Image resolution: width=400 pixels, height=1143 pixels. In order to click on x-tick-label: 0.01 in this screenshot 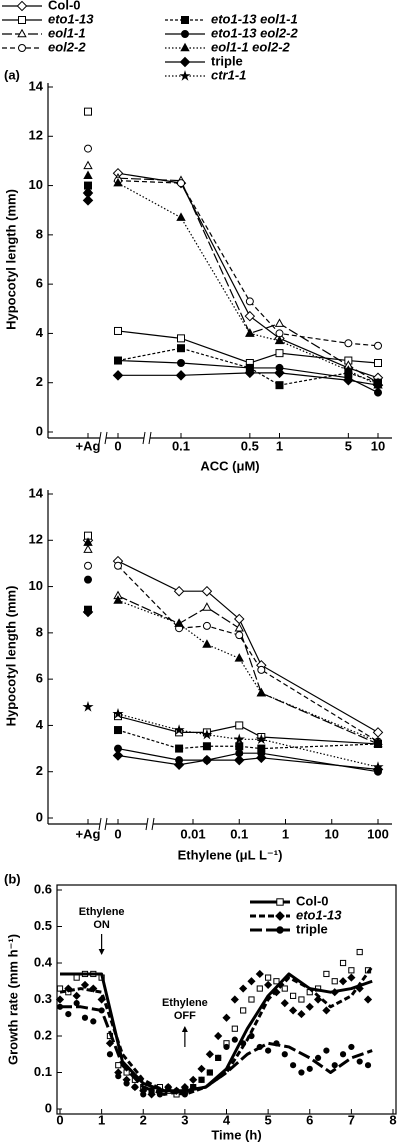, I will do `click(192, 833)`.